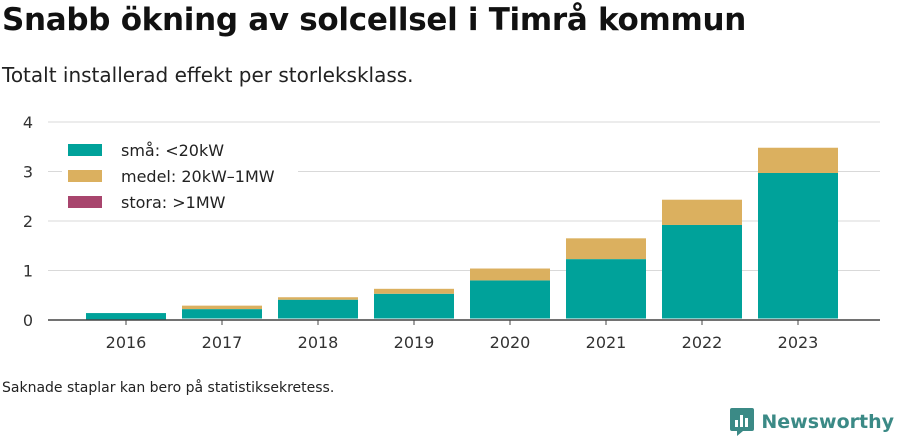 Image resolution: width=900 pixels, height=439 pixels. Describe the element at coordinates (28, 320) in the screenshot. I see `y-tick-label: 0` at that location.